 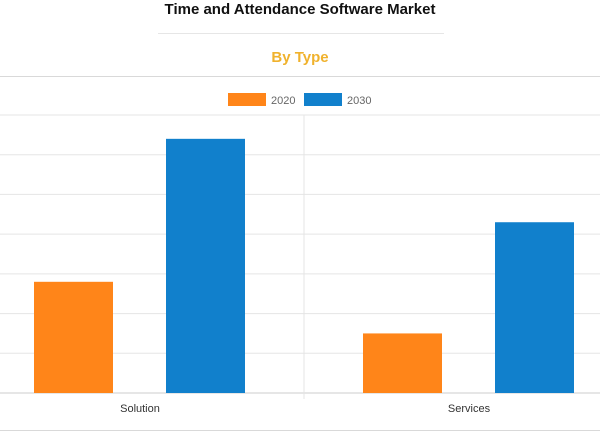 What do you see at coordinates (247, 99) in the screenshot?
I see `legend-swatch-2020` at bounding box center [247, 99].